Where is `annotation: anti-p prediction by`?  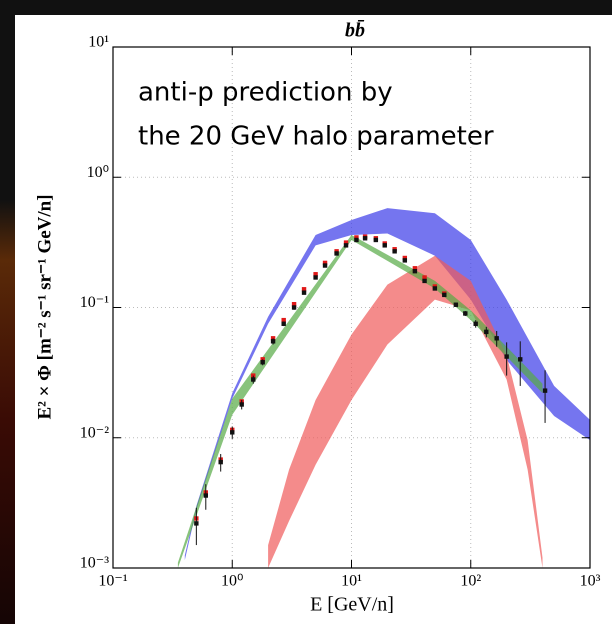 annotation: anti-p prediction by is located at coordinates (265, 93).